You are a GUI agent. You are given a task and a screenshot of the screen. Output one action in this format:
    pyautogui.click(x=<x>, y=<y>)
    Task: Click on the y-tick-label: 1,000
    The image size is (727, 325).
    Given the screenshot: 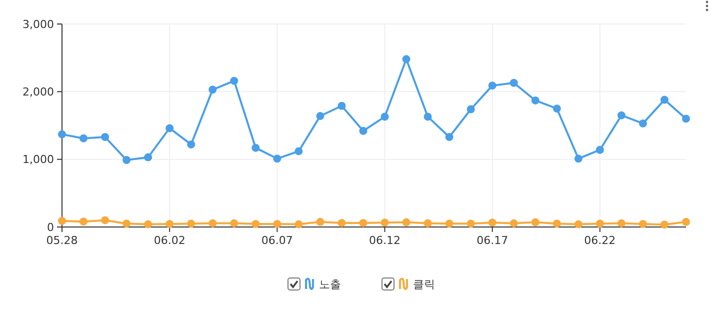 What is the action you would take?
    pyautogui.click(x=38, y=159)
    